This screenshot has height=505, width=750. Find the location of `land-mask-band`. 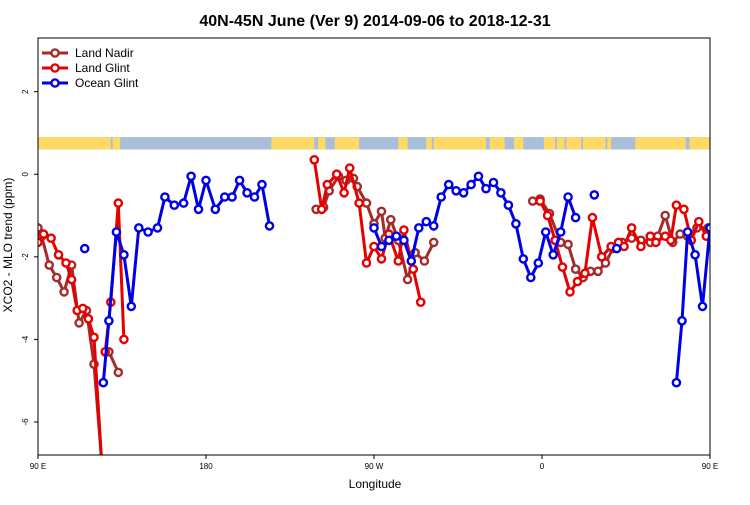

land-mask-band is located at coordinates (374, 143).